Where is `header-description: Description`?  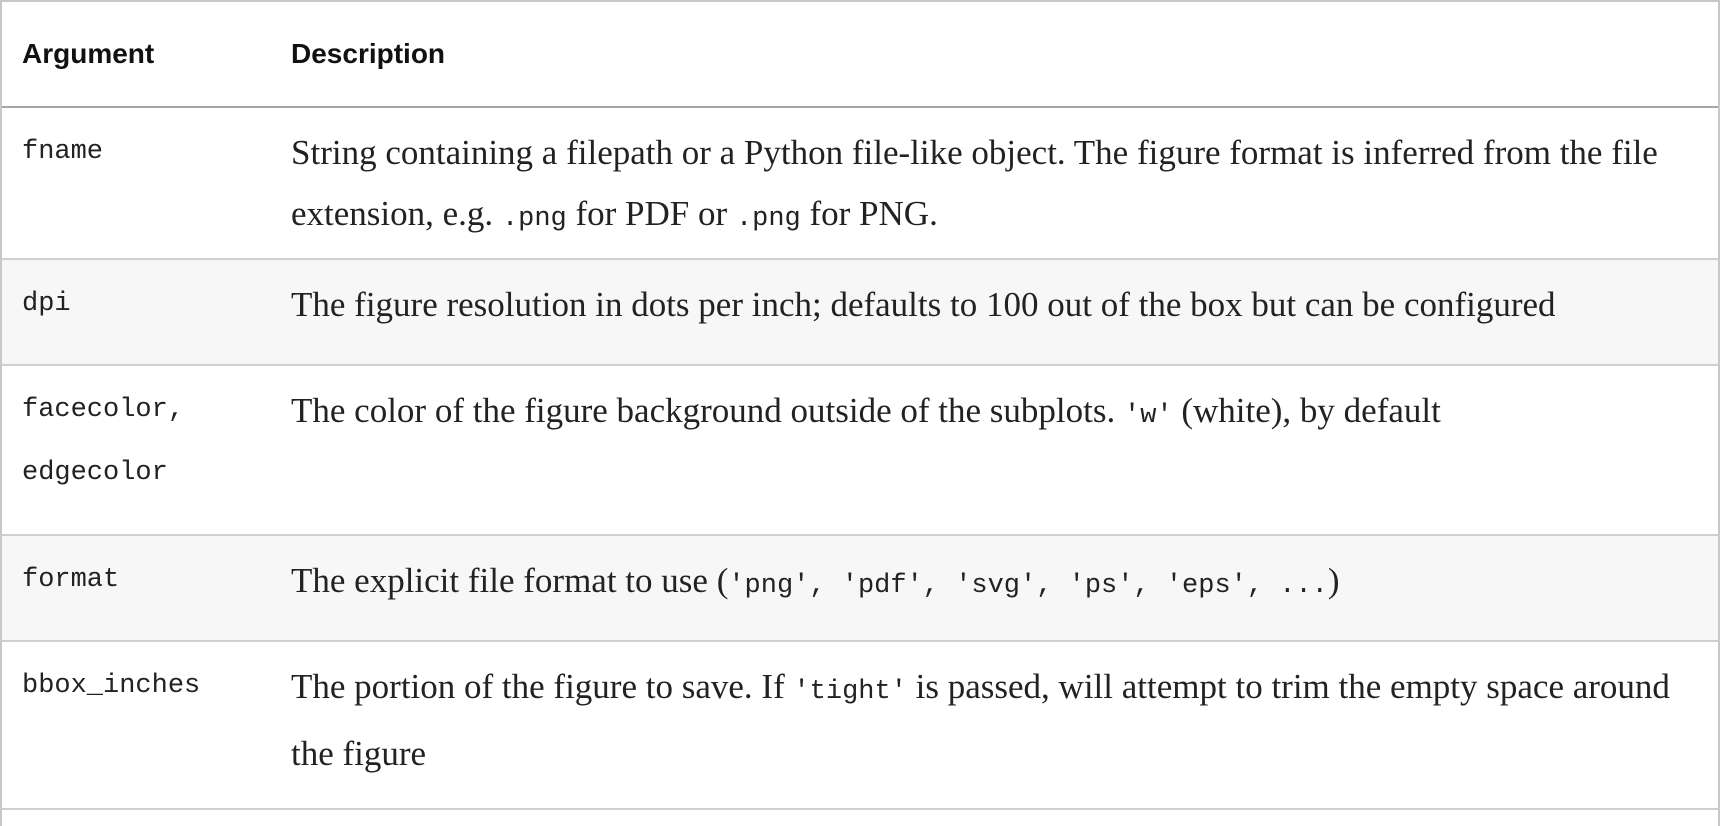 header-description: Description is located at coordinates (1004, 55).